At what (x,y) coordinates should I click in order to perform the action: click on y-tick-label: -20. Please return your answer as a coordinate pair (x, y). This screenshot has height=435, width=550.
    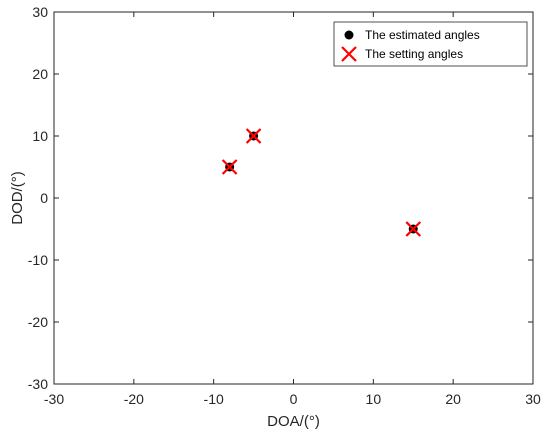
    Looking at the image, I should click on (38, 322).